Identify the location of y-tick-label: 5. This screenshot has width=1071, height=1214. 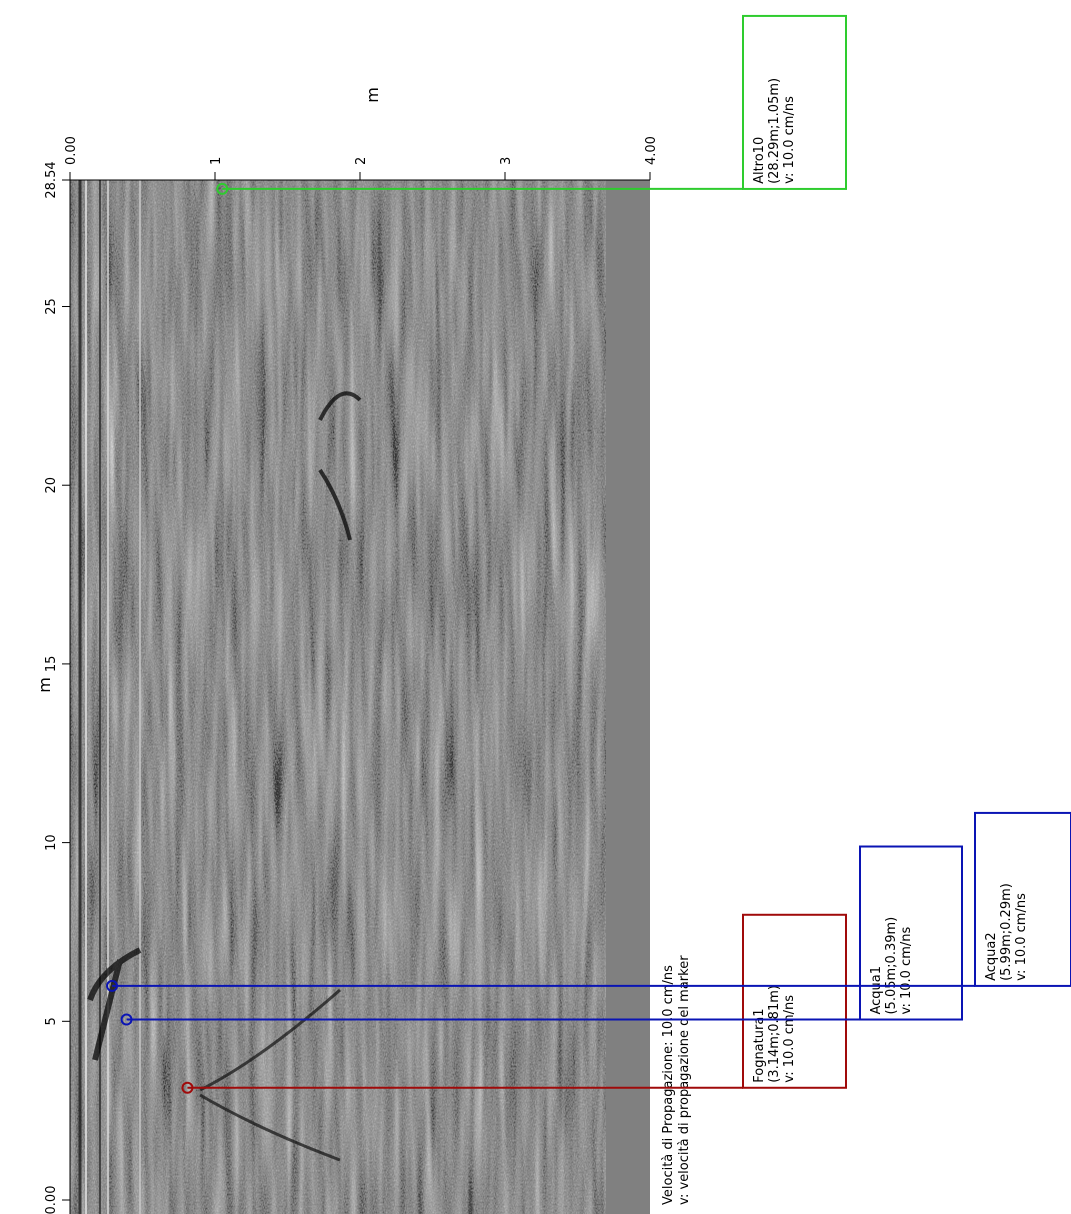
(51, 1021).